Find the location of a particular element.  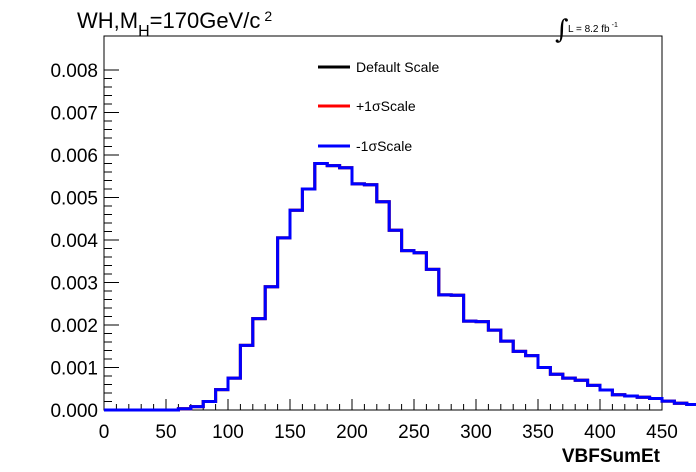

y-tick-label: 0.006 is located at coordinates (74, 156).